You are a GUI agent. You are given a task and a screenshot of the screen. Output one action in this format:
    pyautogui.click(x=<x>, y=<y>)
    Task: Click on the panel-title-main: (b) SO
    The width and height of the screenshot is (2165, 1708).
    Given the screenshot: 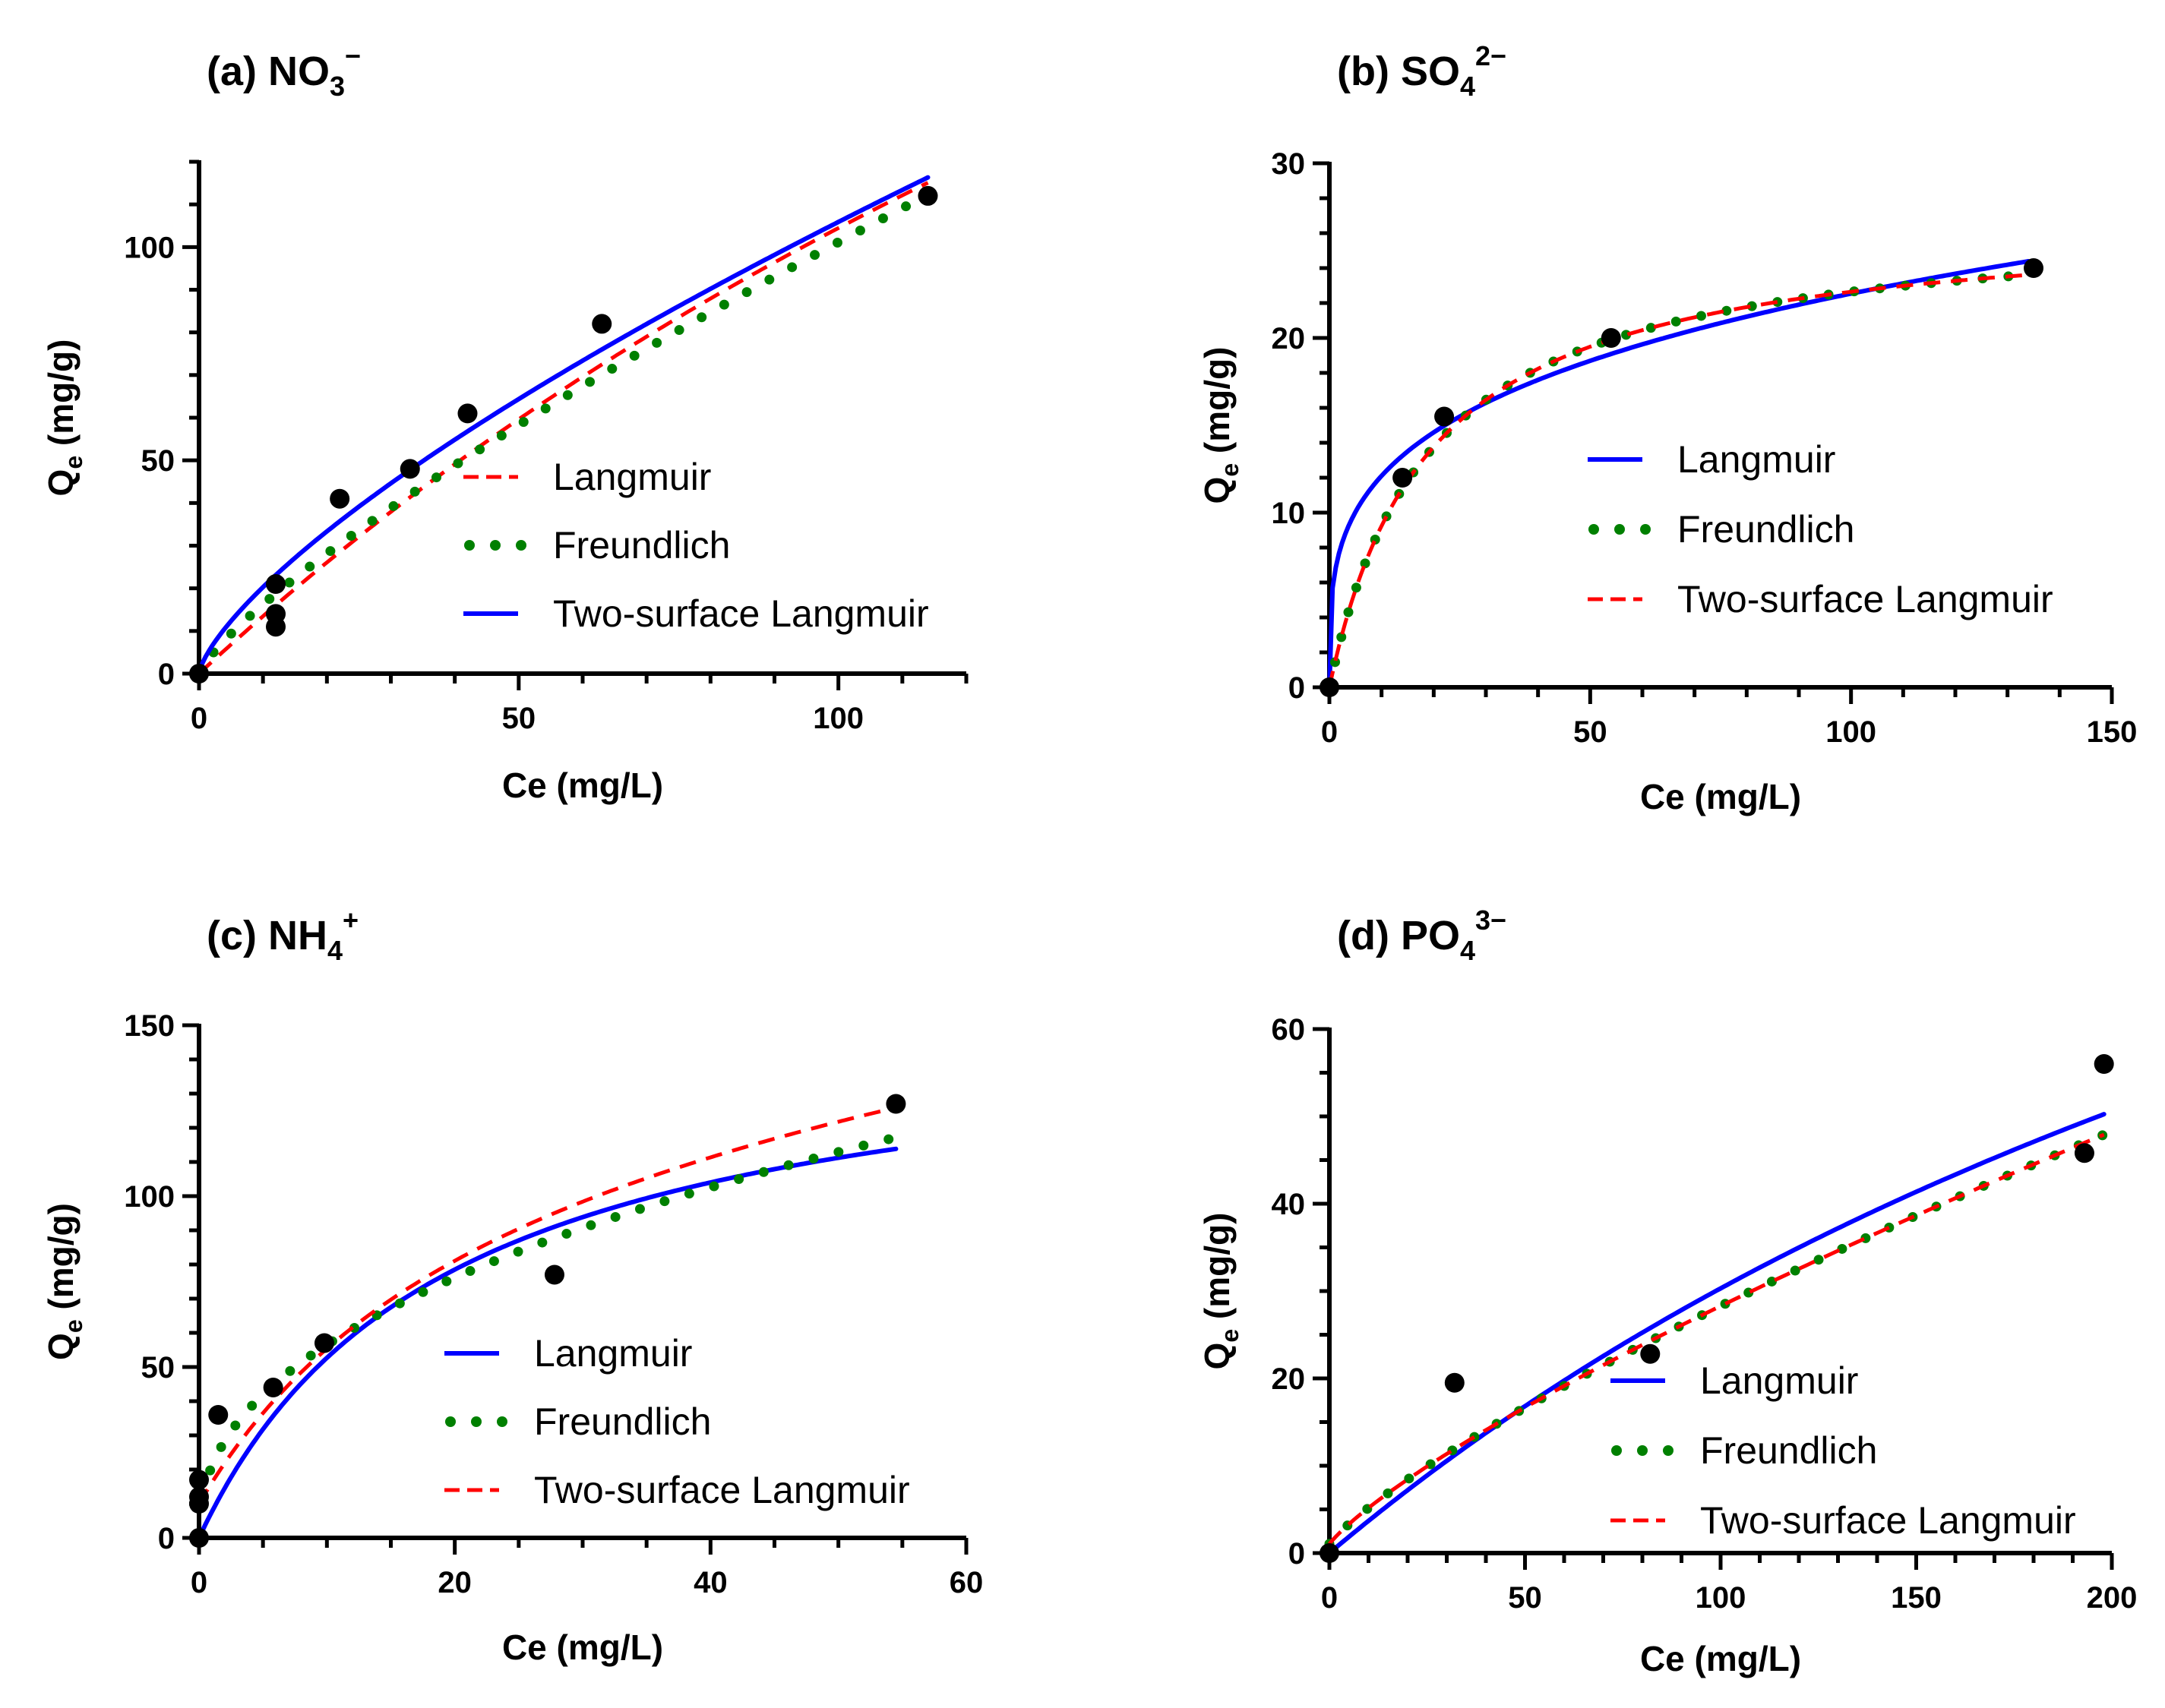 What is the action you would take?
    pyautogui.click(x=1399, y=71)
    